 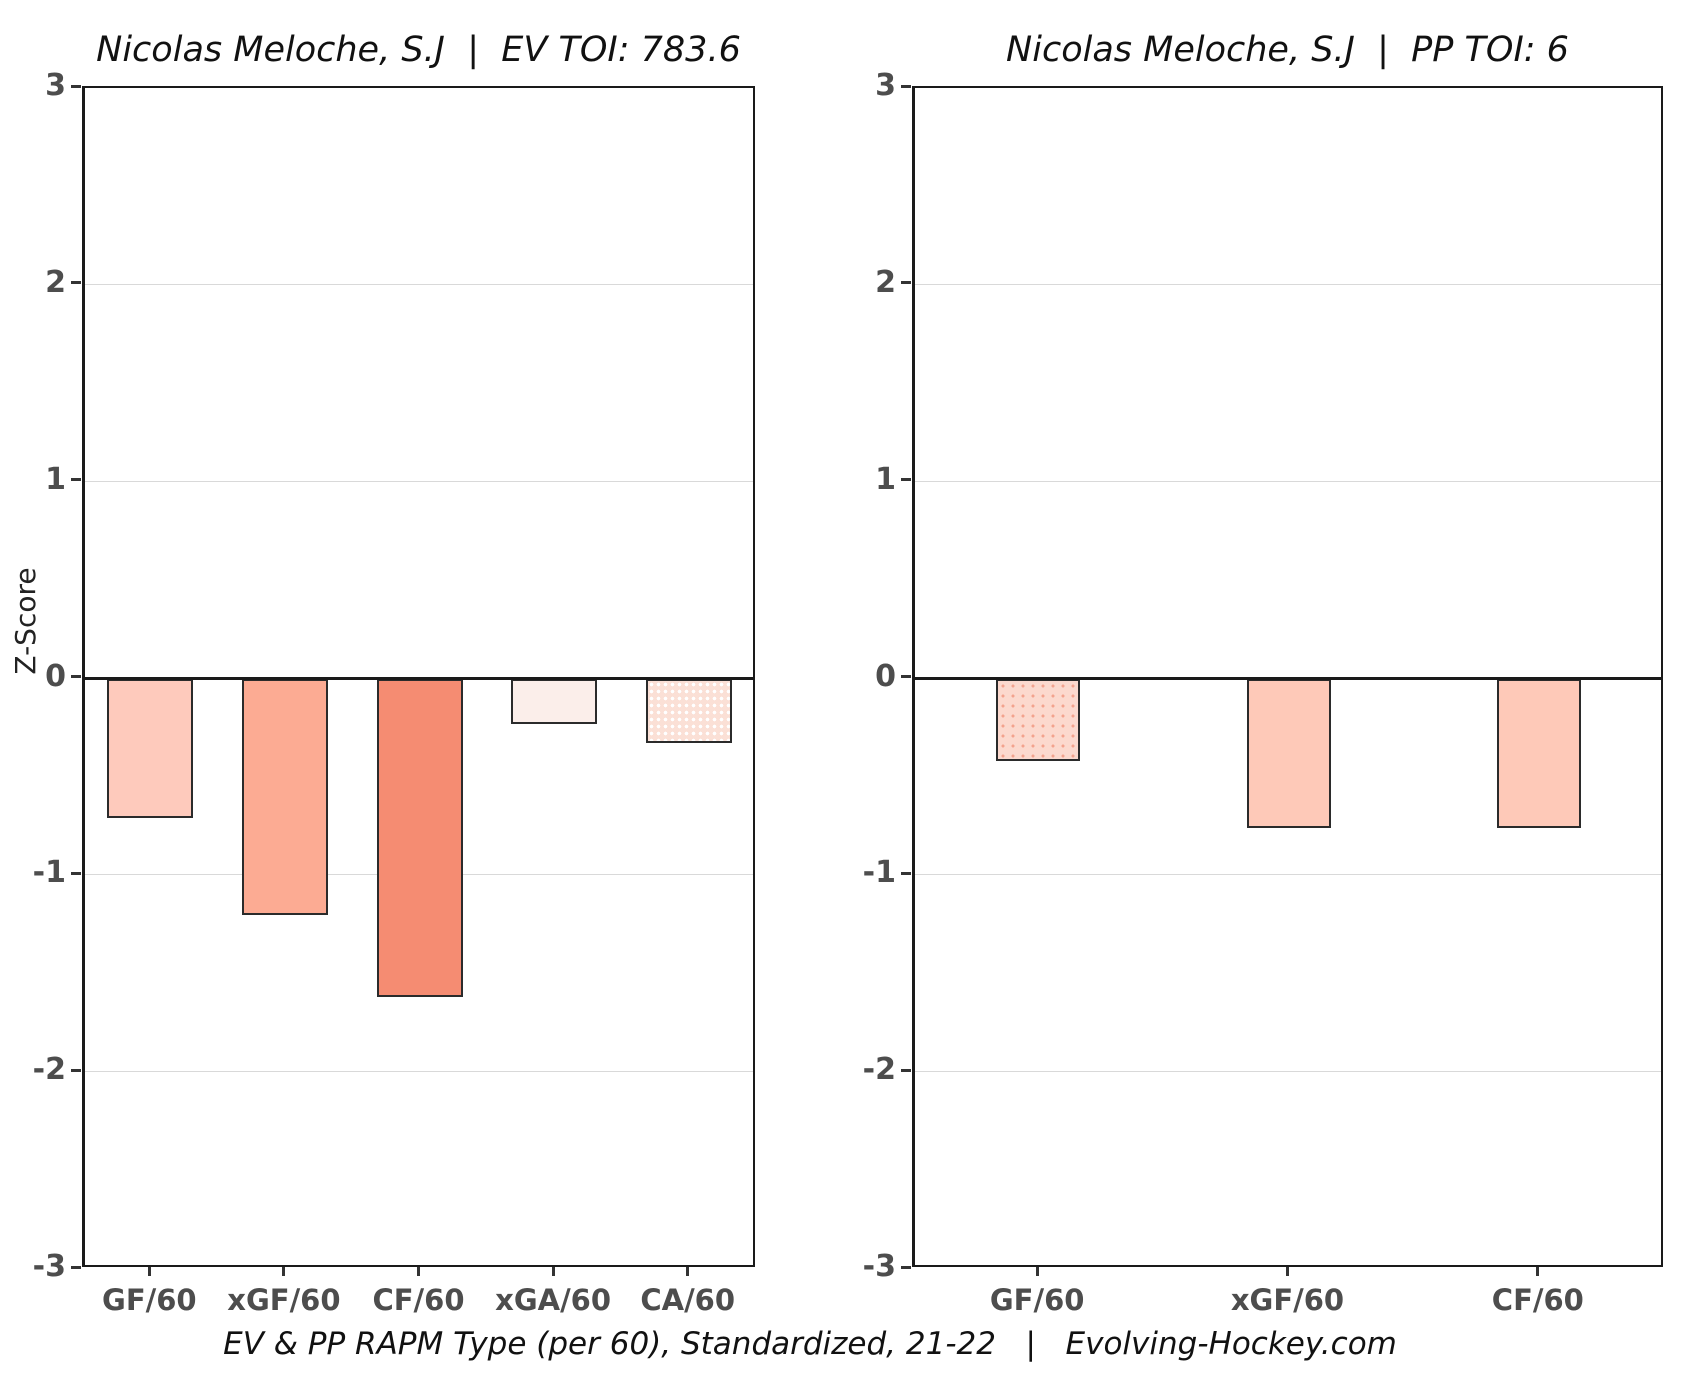 I want to click on zero-line-panel0, so click(x=419, y=678).